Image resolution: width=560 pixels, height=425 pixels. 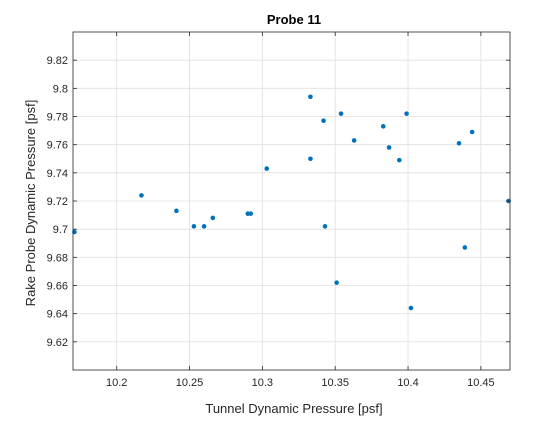 I want to click on x-tick-labels: 10.2 10.25 10.3 10.35 10.4 10.45, so click(x=300, y=383).